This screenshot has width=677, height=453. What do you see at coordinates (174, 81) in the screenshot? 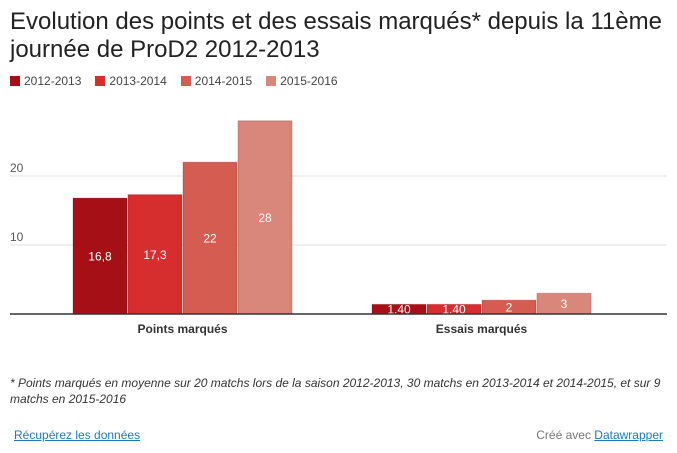
I see `legend: 2012-2013 2013-2014 2014-2015 2015-2016` at bounding box center [174, 81].